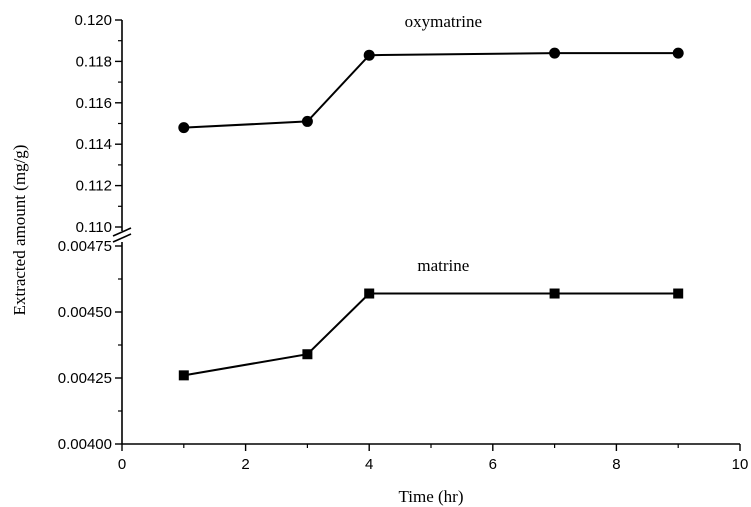 The image size is (751, 507). Describe the element at coordinates (245, 464) in the screenshot. I see `x-tick-label: 2` at that location.